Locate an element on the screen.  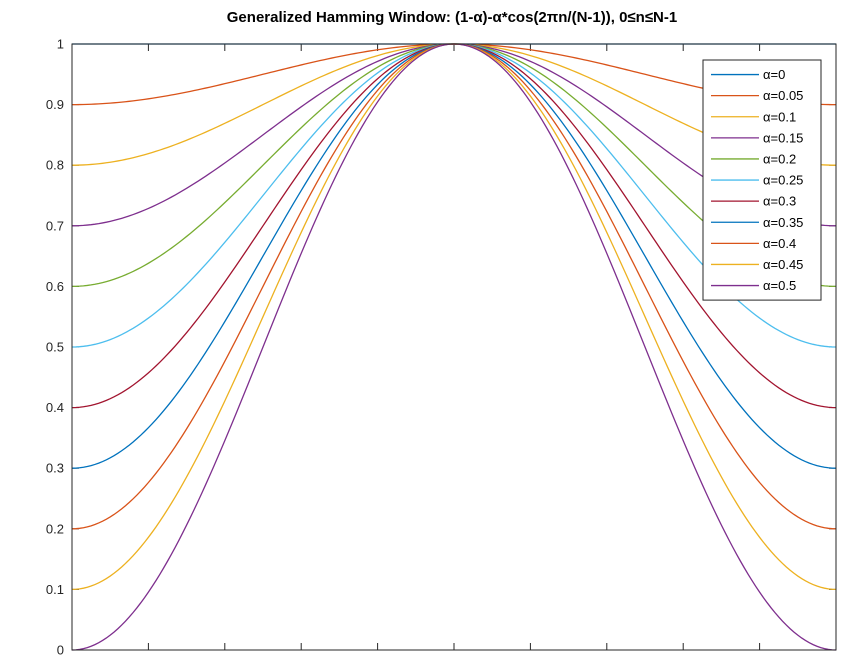
legend-label: α=0.45 is located at coordinates (783, 264).